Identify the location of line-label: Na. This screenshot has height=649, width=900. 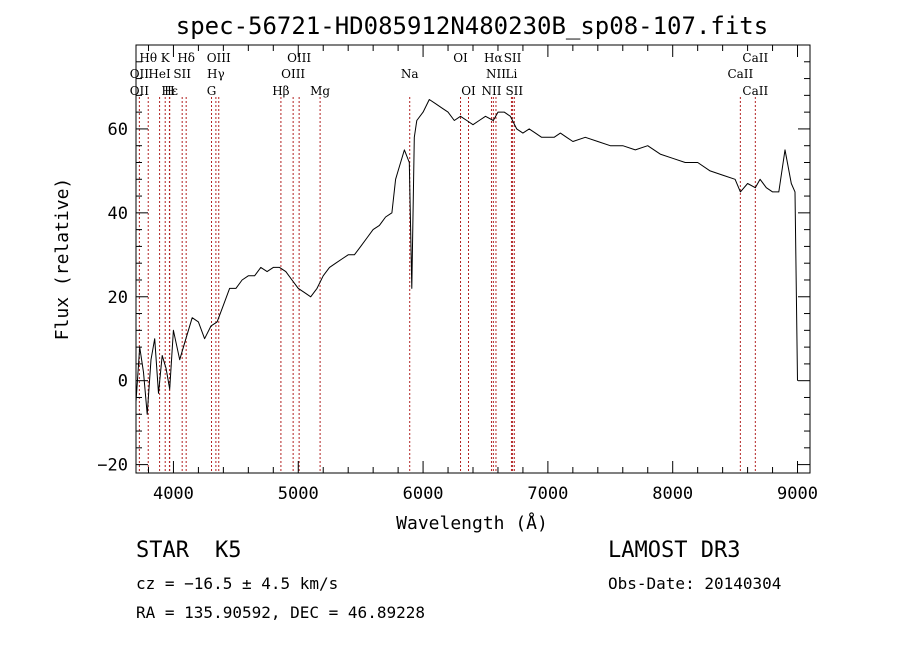
(410, 74).